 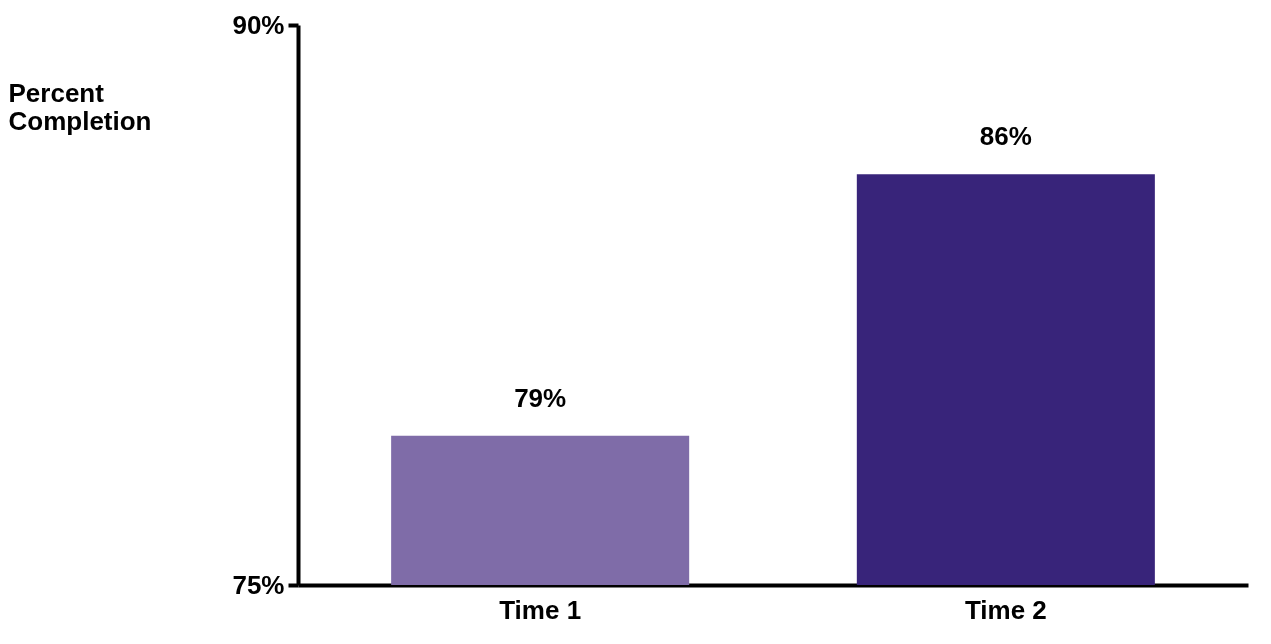 What do you see at coordinates (540, 397) in the screenshot?
I see `data-label: 79%` at bounding box center [540, 397].